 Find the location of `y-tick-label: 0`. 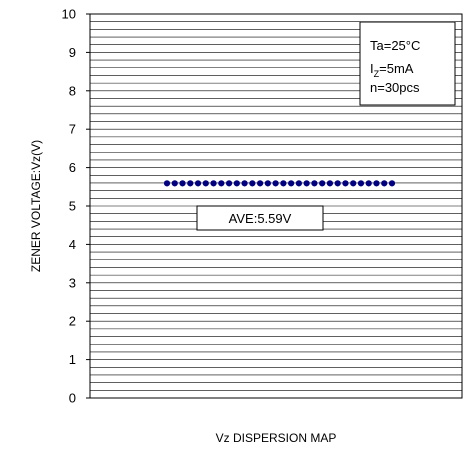

y-tick-label: 0 is located at coordinates (72, 398).